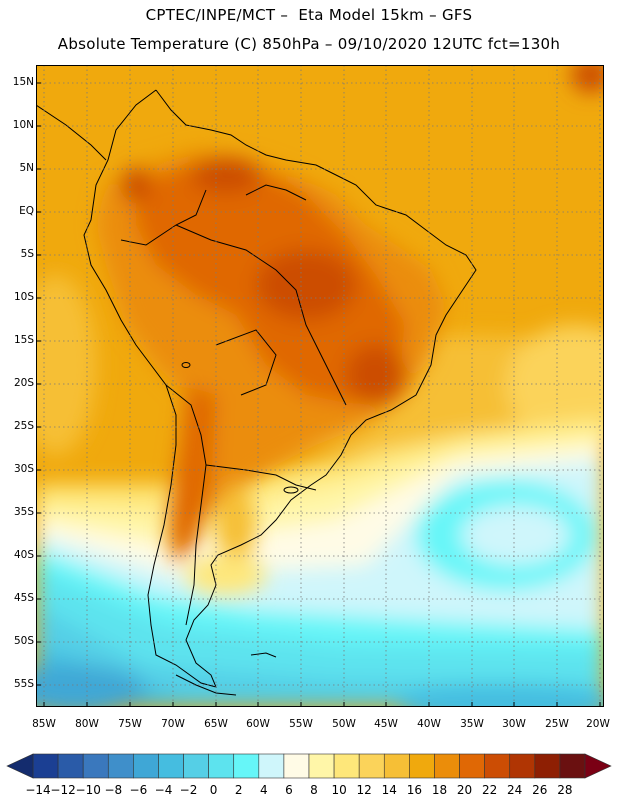 This screenshot has width=618, height=800. What do you see at coordinates (429, 724) in the screenshot?
I see `lon-label-40w: 40W` at bounding box center [429, 724].